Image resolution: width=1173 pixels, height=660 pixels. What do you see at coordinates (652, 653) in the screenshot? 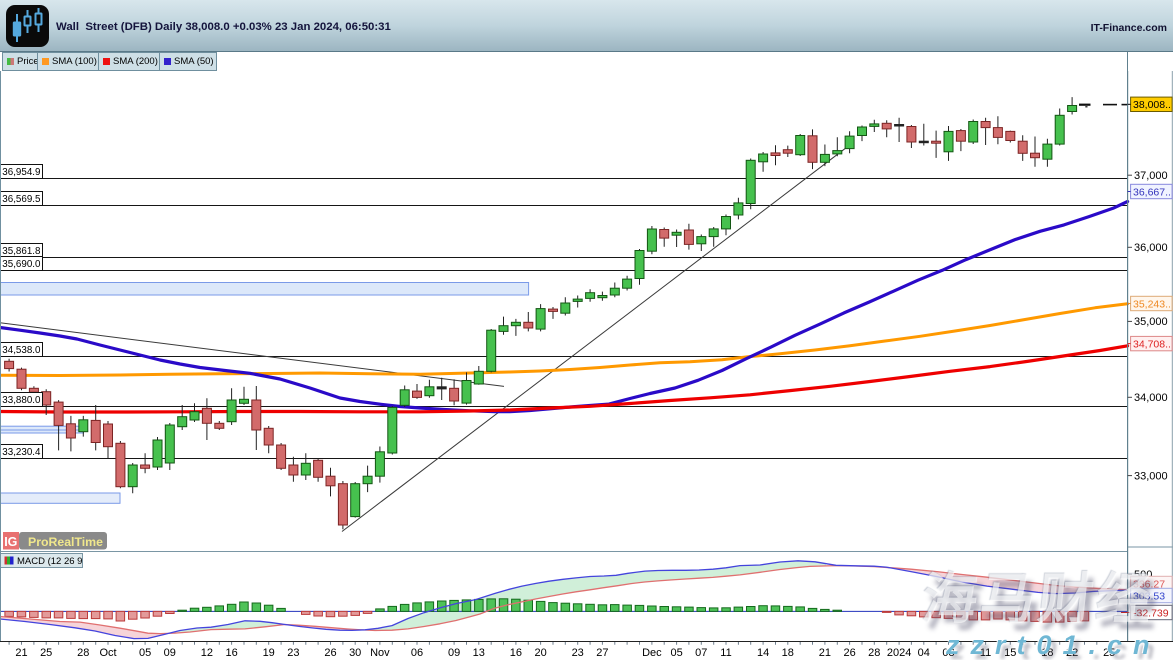
I see `svg-text: Dec` at bounding box center [652, 653].